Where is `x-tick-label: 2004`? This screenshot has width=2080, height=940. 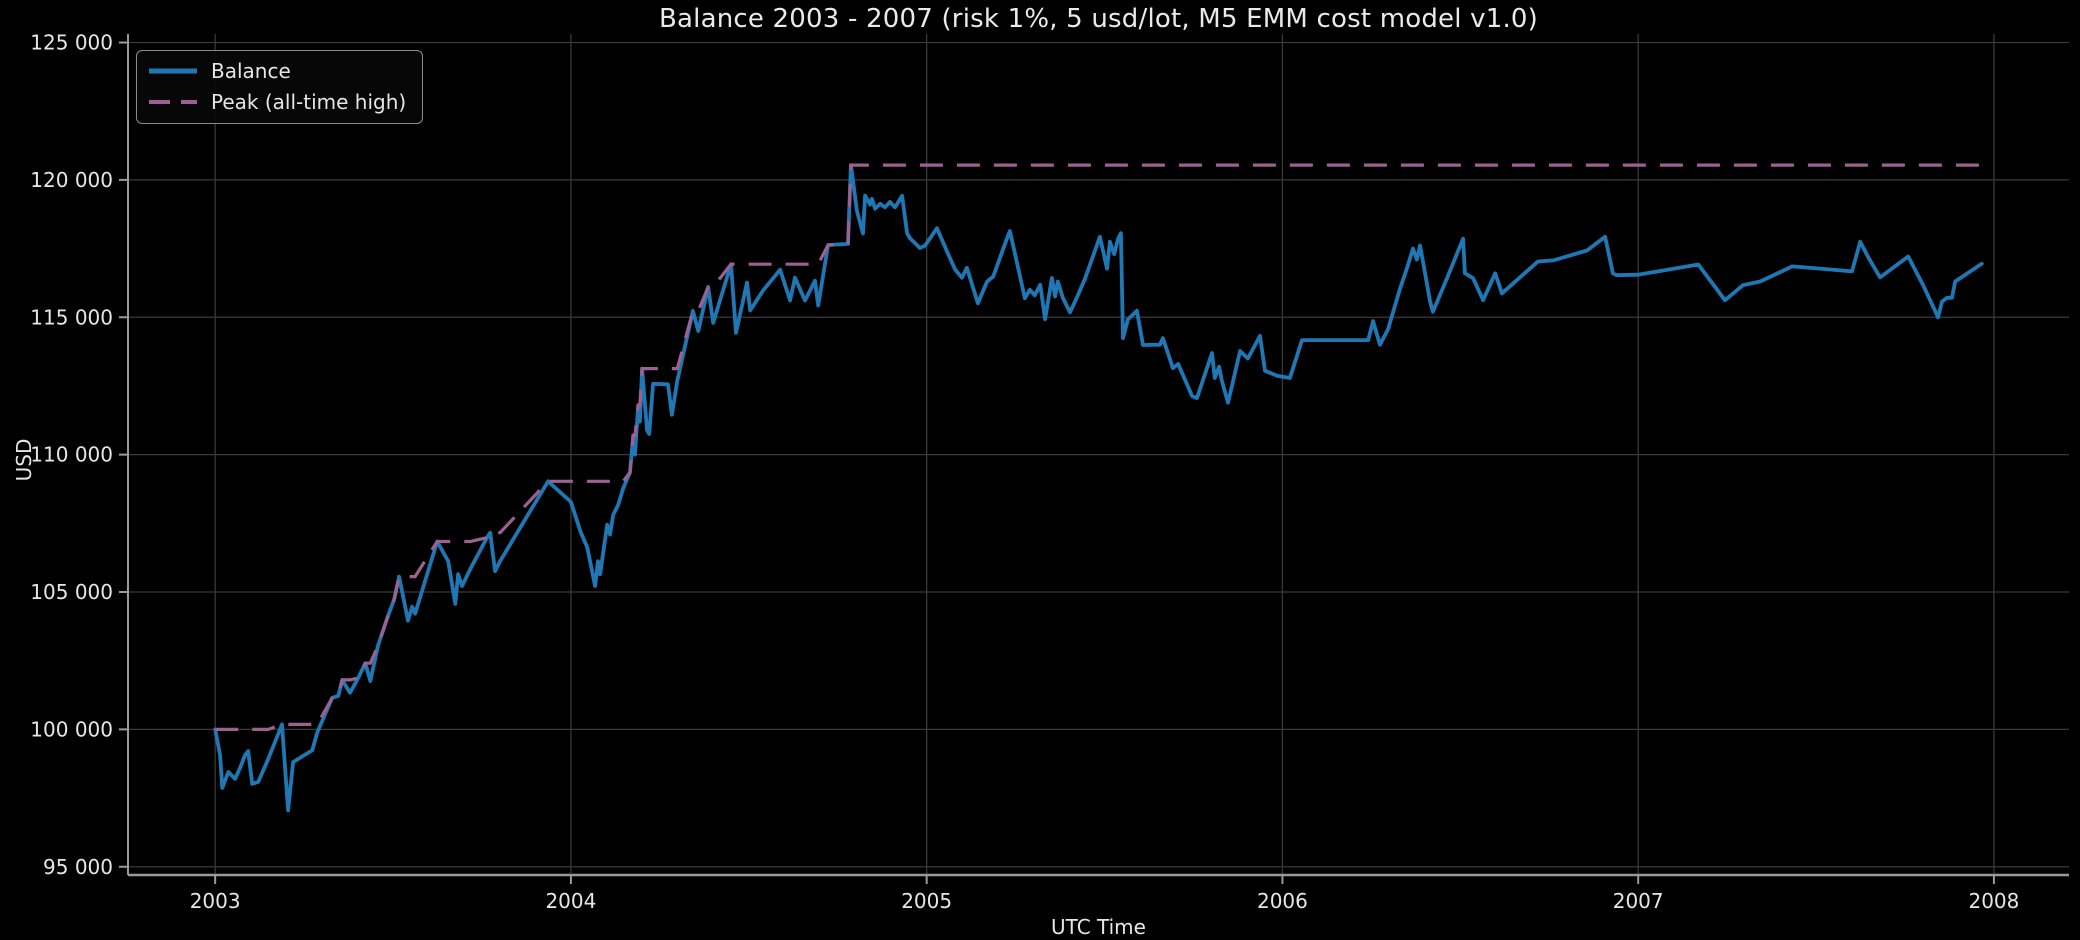
x-tick-label: 2004 is located at coordinates (570, 901).